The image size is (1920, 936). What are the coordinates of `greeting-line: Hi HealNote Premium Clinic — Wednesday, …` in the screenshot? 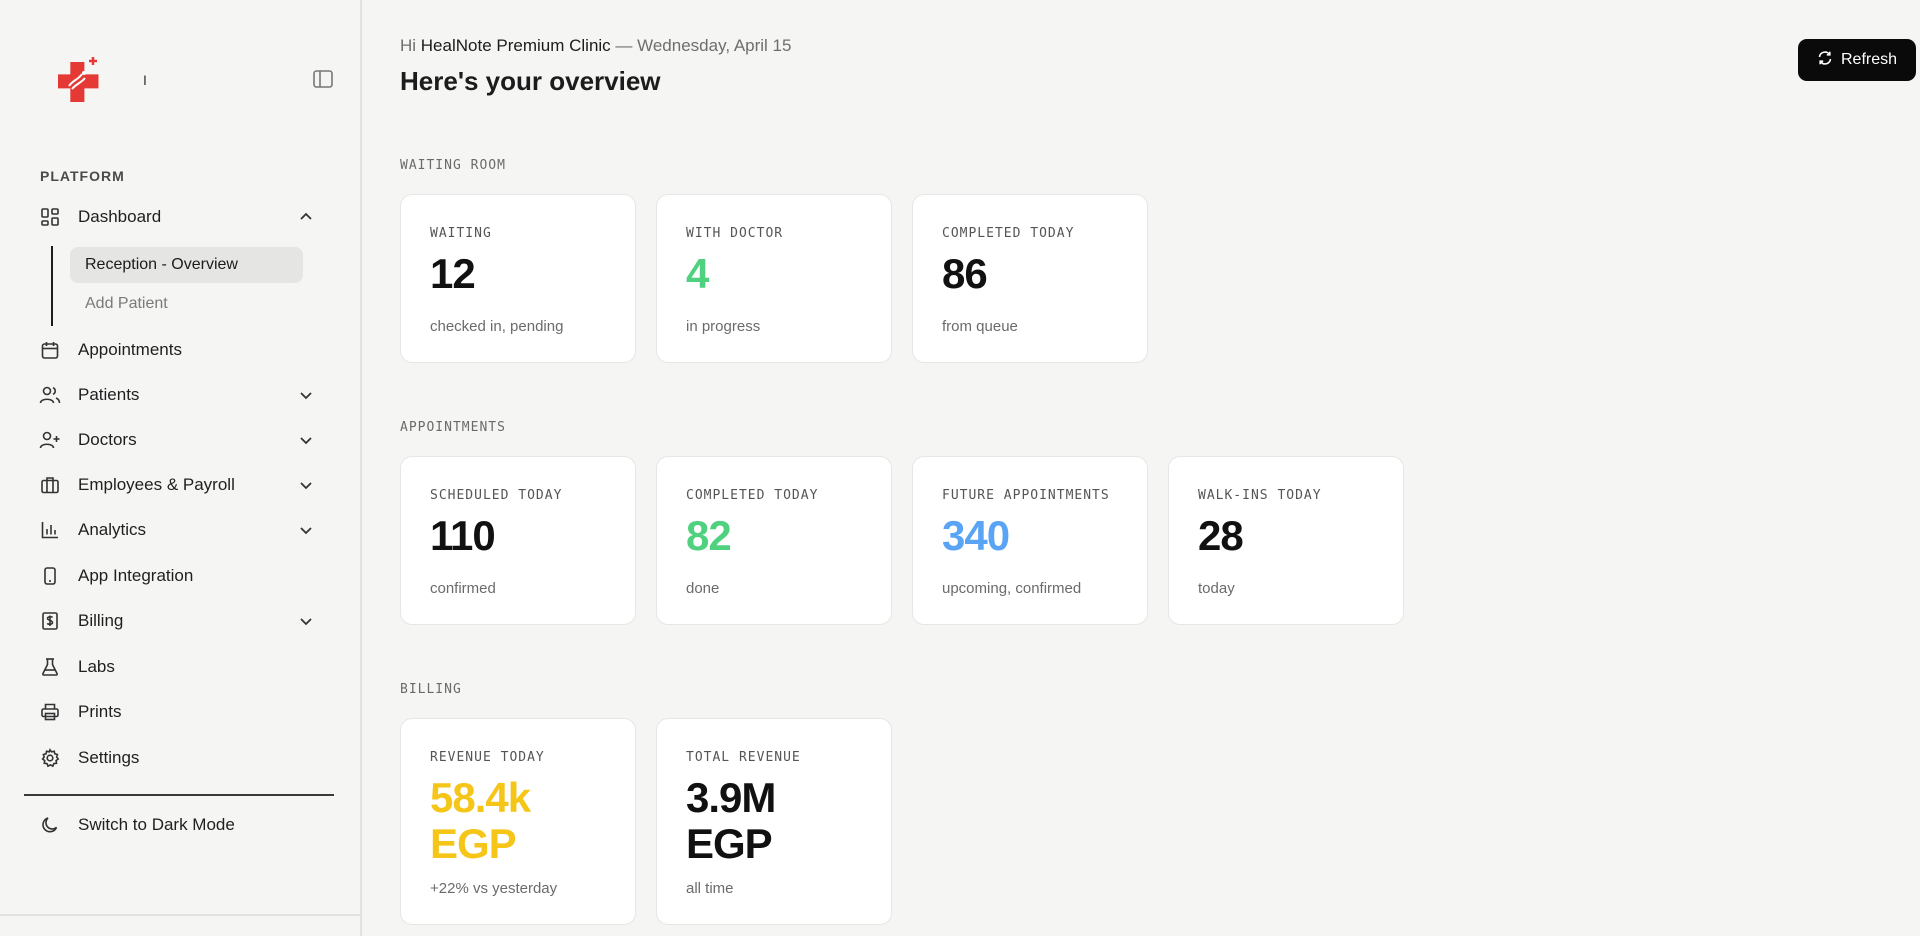 It's located at (595, 46).